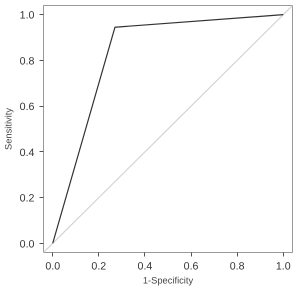 The width and height of the screenshot is (300, 288). I want to click on x-tick-label: 1.0, so click(283, 266).